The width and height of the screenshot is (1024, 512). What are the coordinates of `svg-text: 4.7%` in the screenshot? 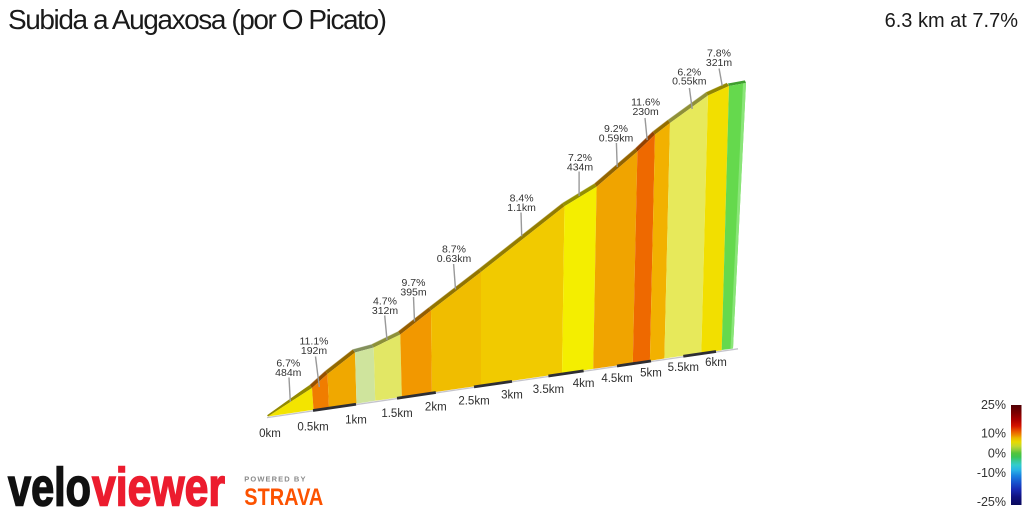 It's located at (385, 302).